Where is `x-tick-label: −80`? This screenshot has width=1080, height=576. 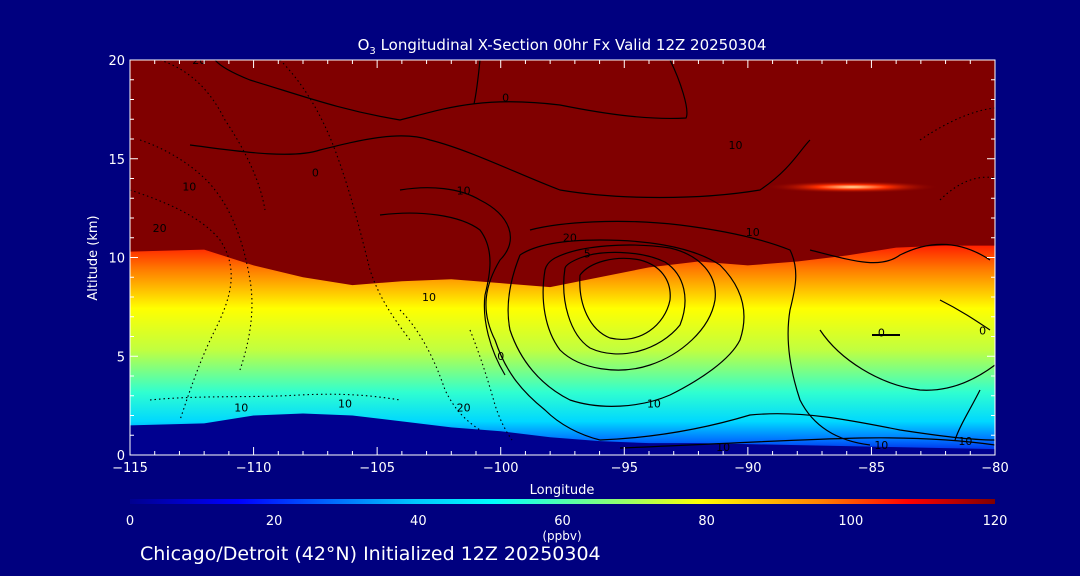
x-tick-label: −80 is located at coordinates (994, 468).